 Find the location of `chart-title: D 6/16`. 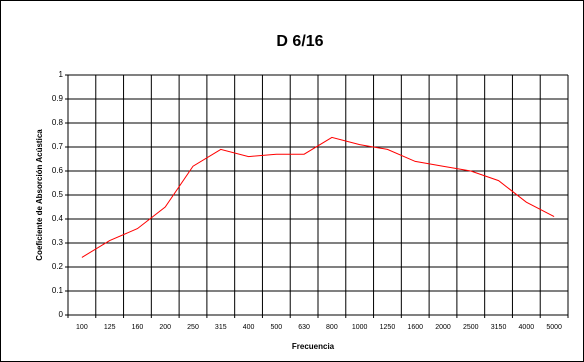

chart-title: D 6/16 is located at coordinates (299, 41).